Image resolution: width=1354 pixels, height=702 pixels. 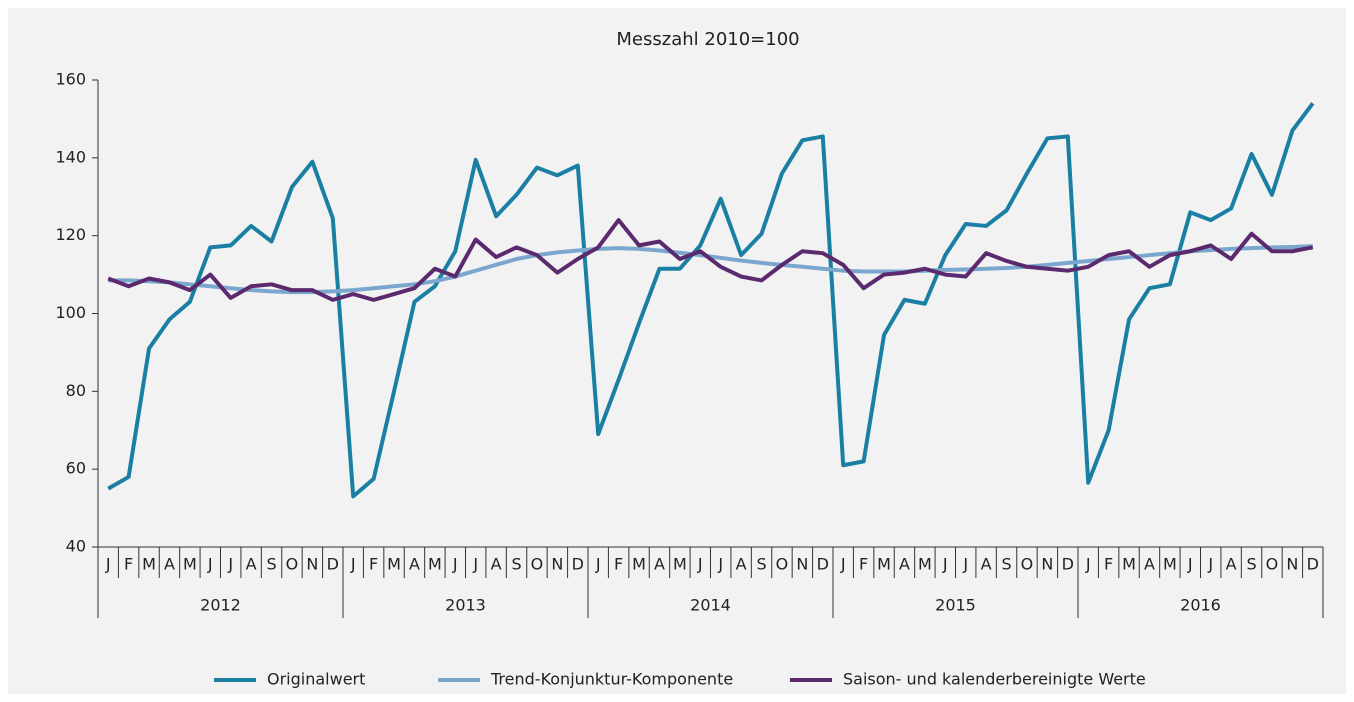 I want to click on year-label: 2012, so click(x=220, y=605).